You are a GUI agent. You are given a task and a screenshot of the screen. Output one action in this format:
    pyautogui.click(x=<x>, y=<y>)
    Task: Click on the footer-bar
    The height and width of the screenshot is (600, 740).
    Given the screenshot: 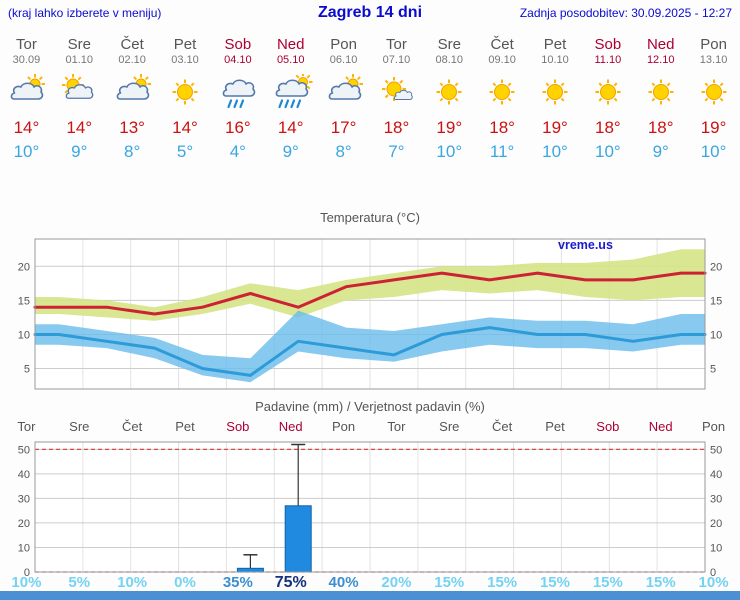 What is the action you would take?
    pyautogui.click(x=370, y=595)
    